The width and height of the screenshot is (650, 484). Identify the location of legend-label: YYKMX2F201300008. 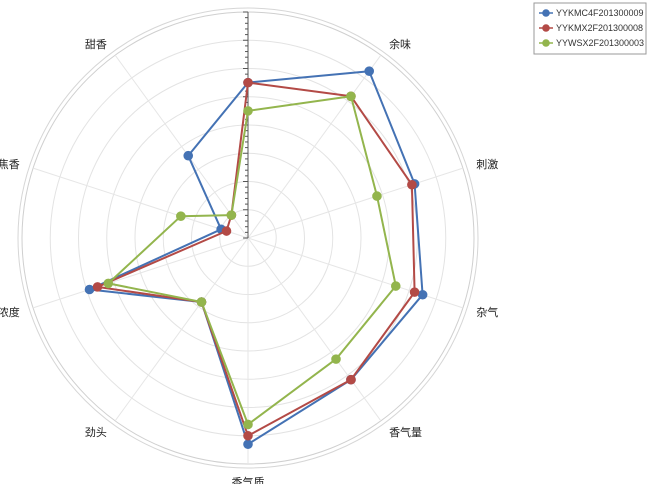
(599, 28).